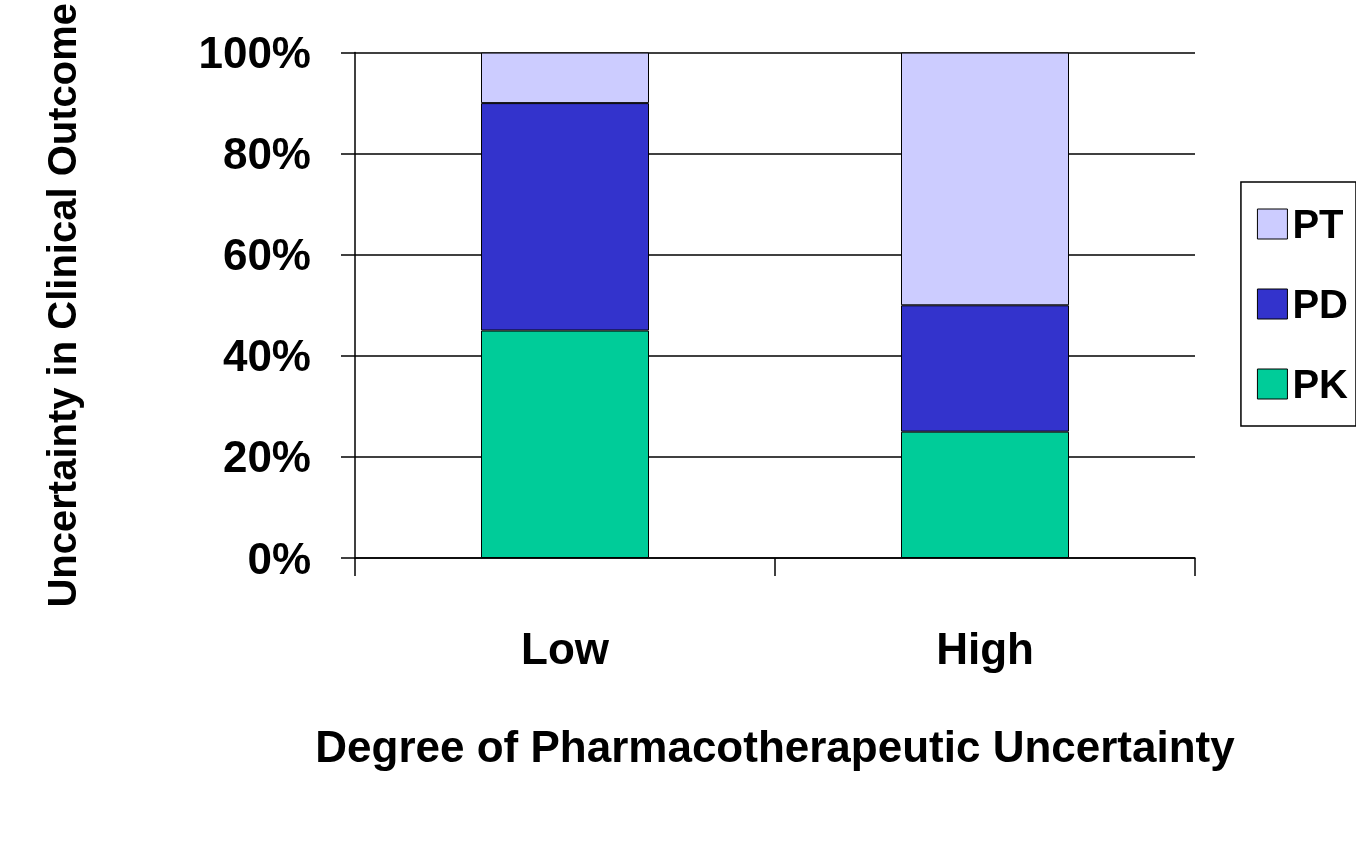 This screenshot has height=843, width=1356. What do you see at coordinates (266, 255) in the screenshot?
I see `y-tick-label: 60%` at bounding box center [266, 255].